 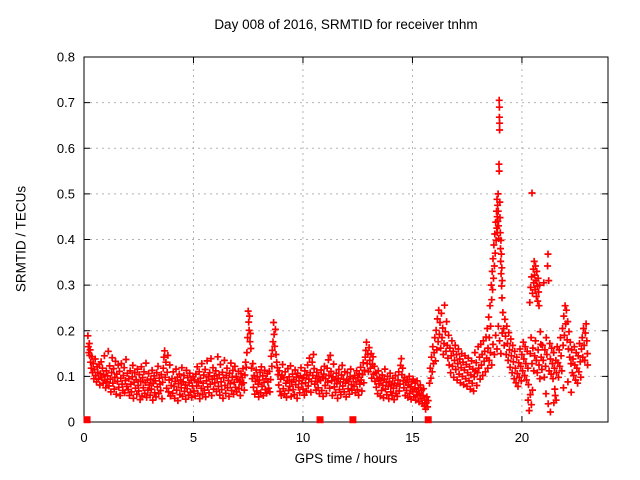 I want to click on x-axis-label: GPS time / hours, so click(x=346, y=458).